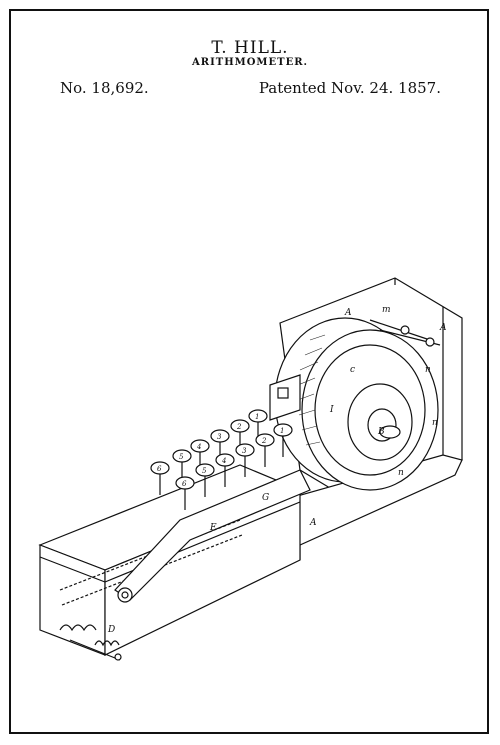  Describe the element at coordinates (428, 370) in the screenshot. I see `label-n1: n` at that location.